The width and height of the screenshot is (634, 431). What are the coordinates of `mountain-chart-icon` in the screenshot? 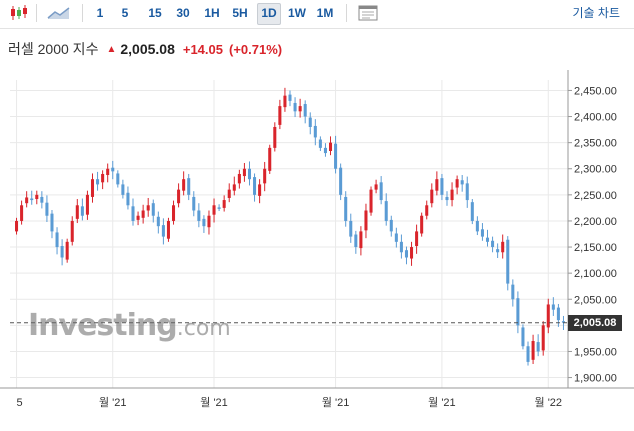 It's located at (59, 13).